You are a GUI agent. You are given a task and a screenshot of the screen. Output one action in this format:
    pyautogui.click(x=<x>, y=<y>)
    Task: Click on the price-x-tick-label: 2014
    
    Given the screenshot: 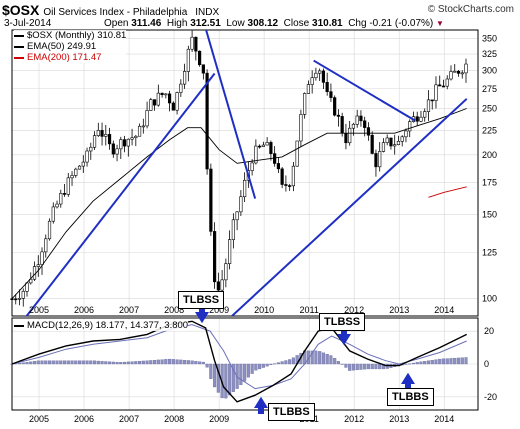 What is the action you would take?
    pyautogui.click(x=444, y=310)
    